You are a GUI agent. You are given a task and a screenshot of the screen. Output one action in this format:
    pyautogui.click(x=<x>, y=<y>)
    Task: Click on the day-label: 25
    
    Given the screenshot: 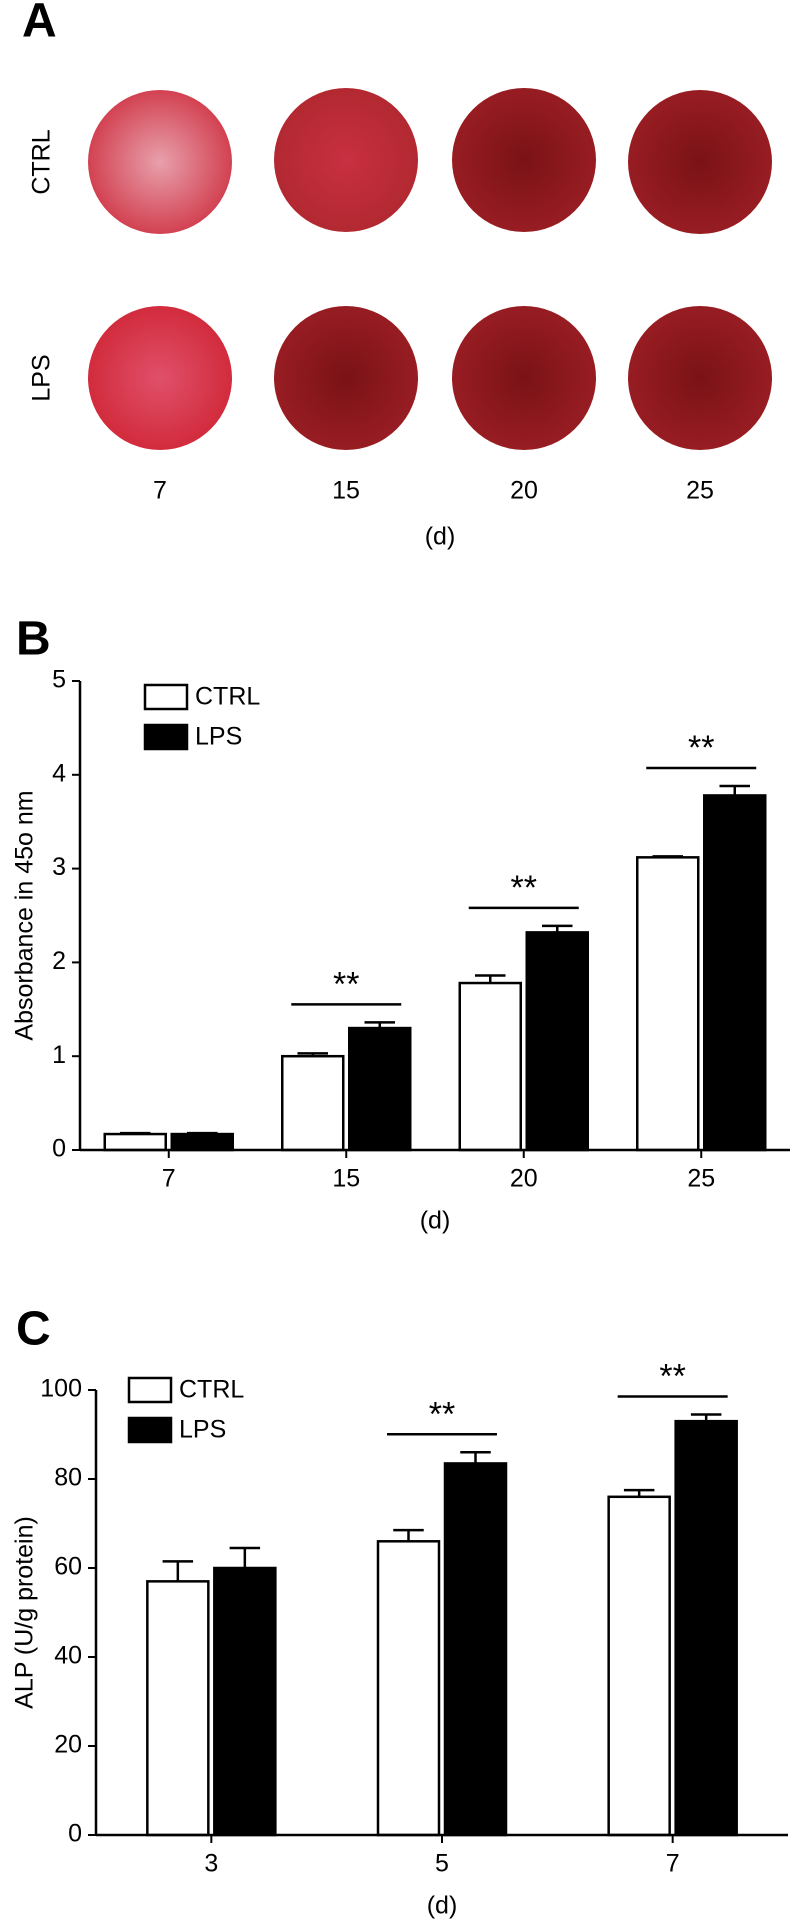 What is the action you would take?
    pyautogui.click(x=700, y=491)
    